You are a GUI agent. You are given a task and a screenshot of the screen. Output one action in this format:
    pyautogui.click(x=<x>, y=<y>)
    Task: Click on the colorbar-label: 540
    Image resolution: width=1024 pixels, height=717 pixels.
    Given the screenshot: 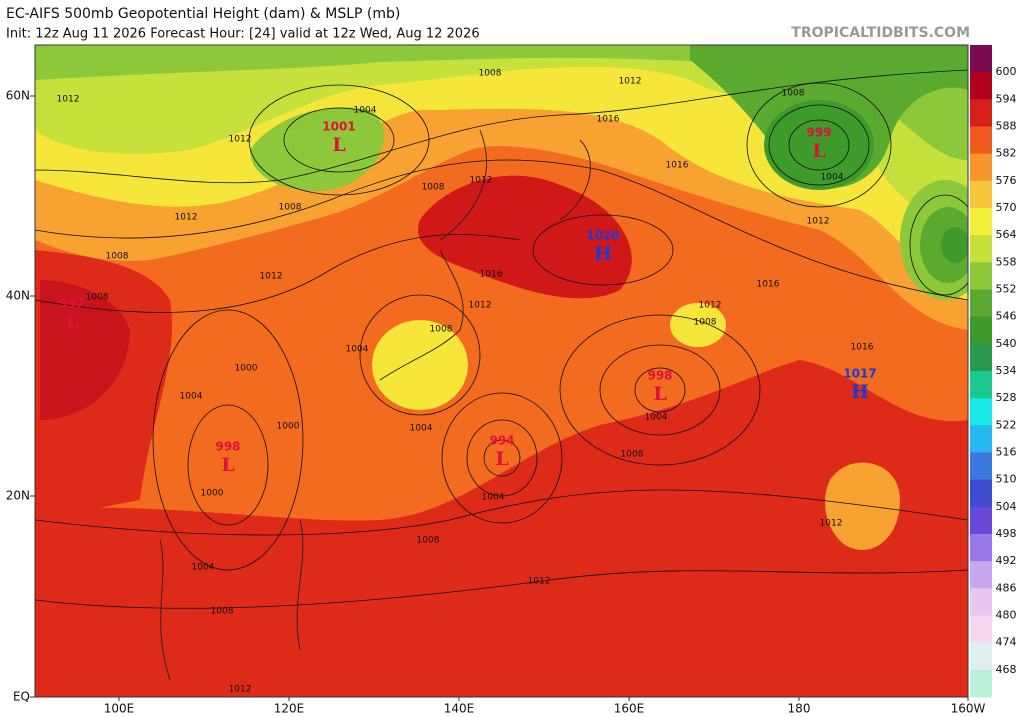 What is the action you would take?
    pyautogui.click(x=1006, y=343)
    